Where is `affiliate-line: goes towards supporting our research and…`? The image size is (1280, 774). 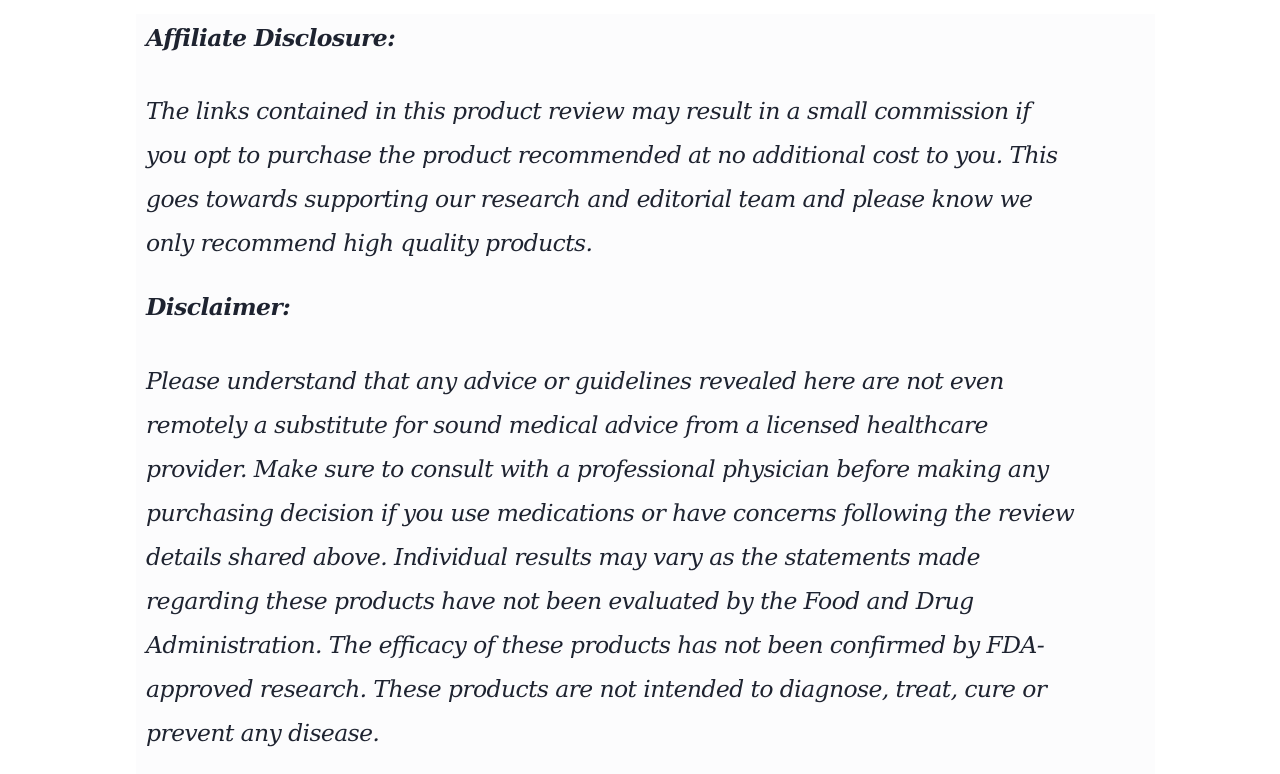
affiliate-line: goes towards supporting our research and… is located at coordinates (589, 199).